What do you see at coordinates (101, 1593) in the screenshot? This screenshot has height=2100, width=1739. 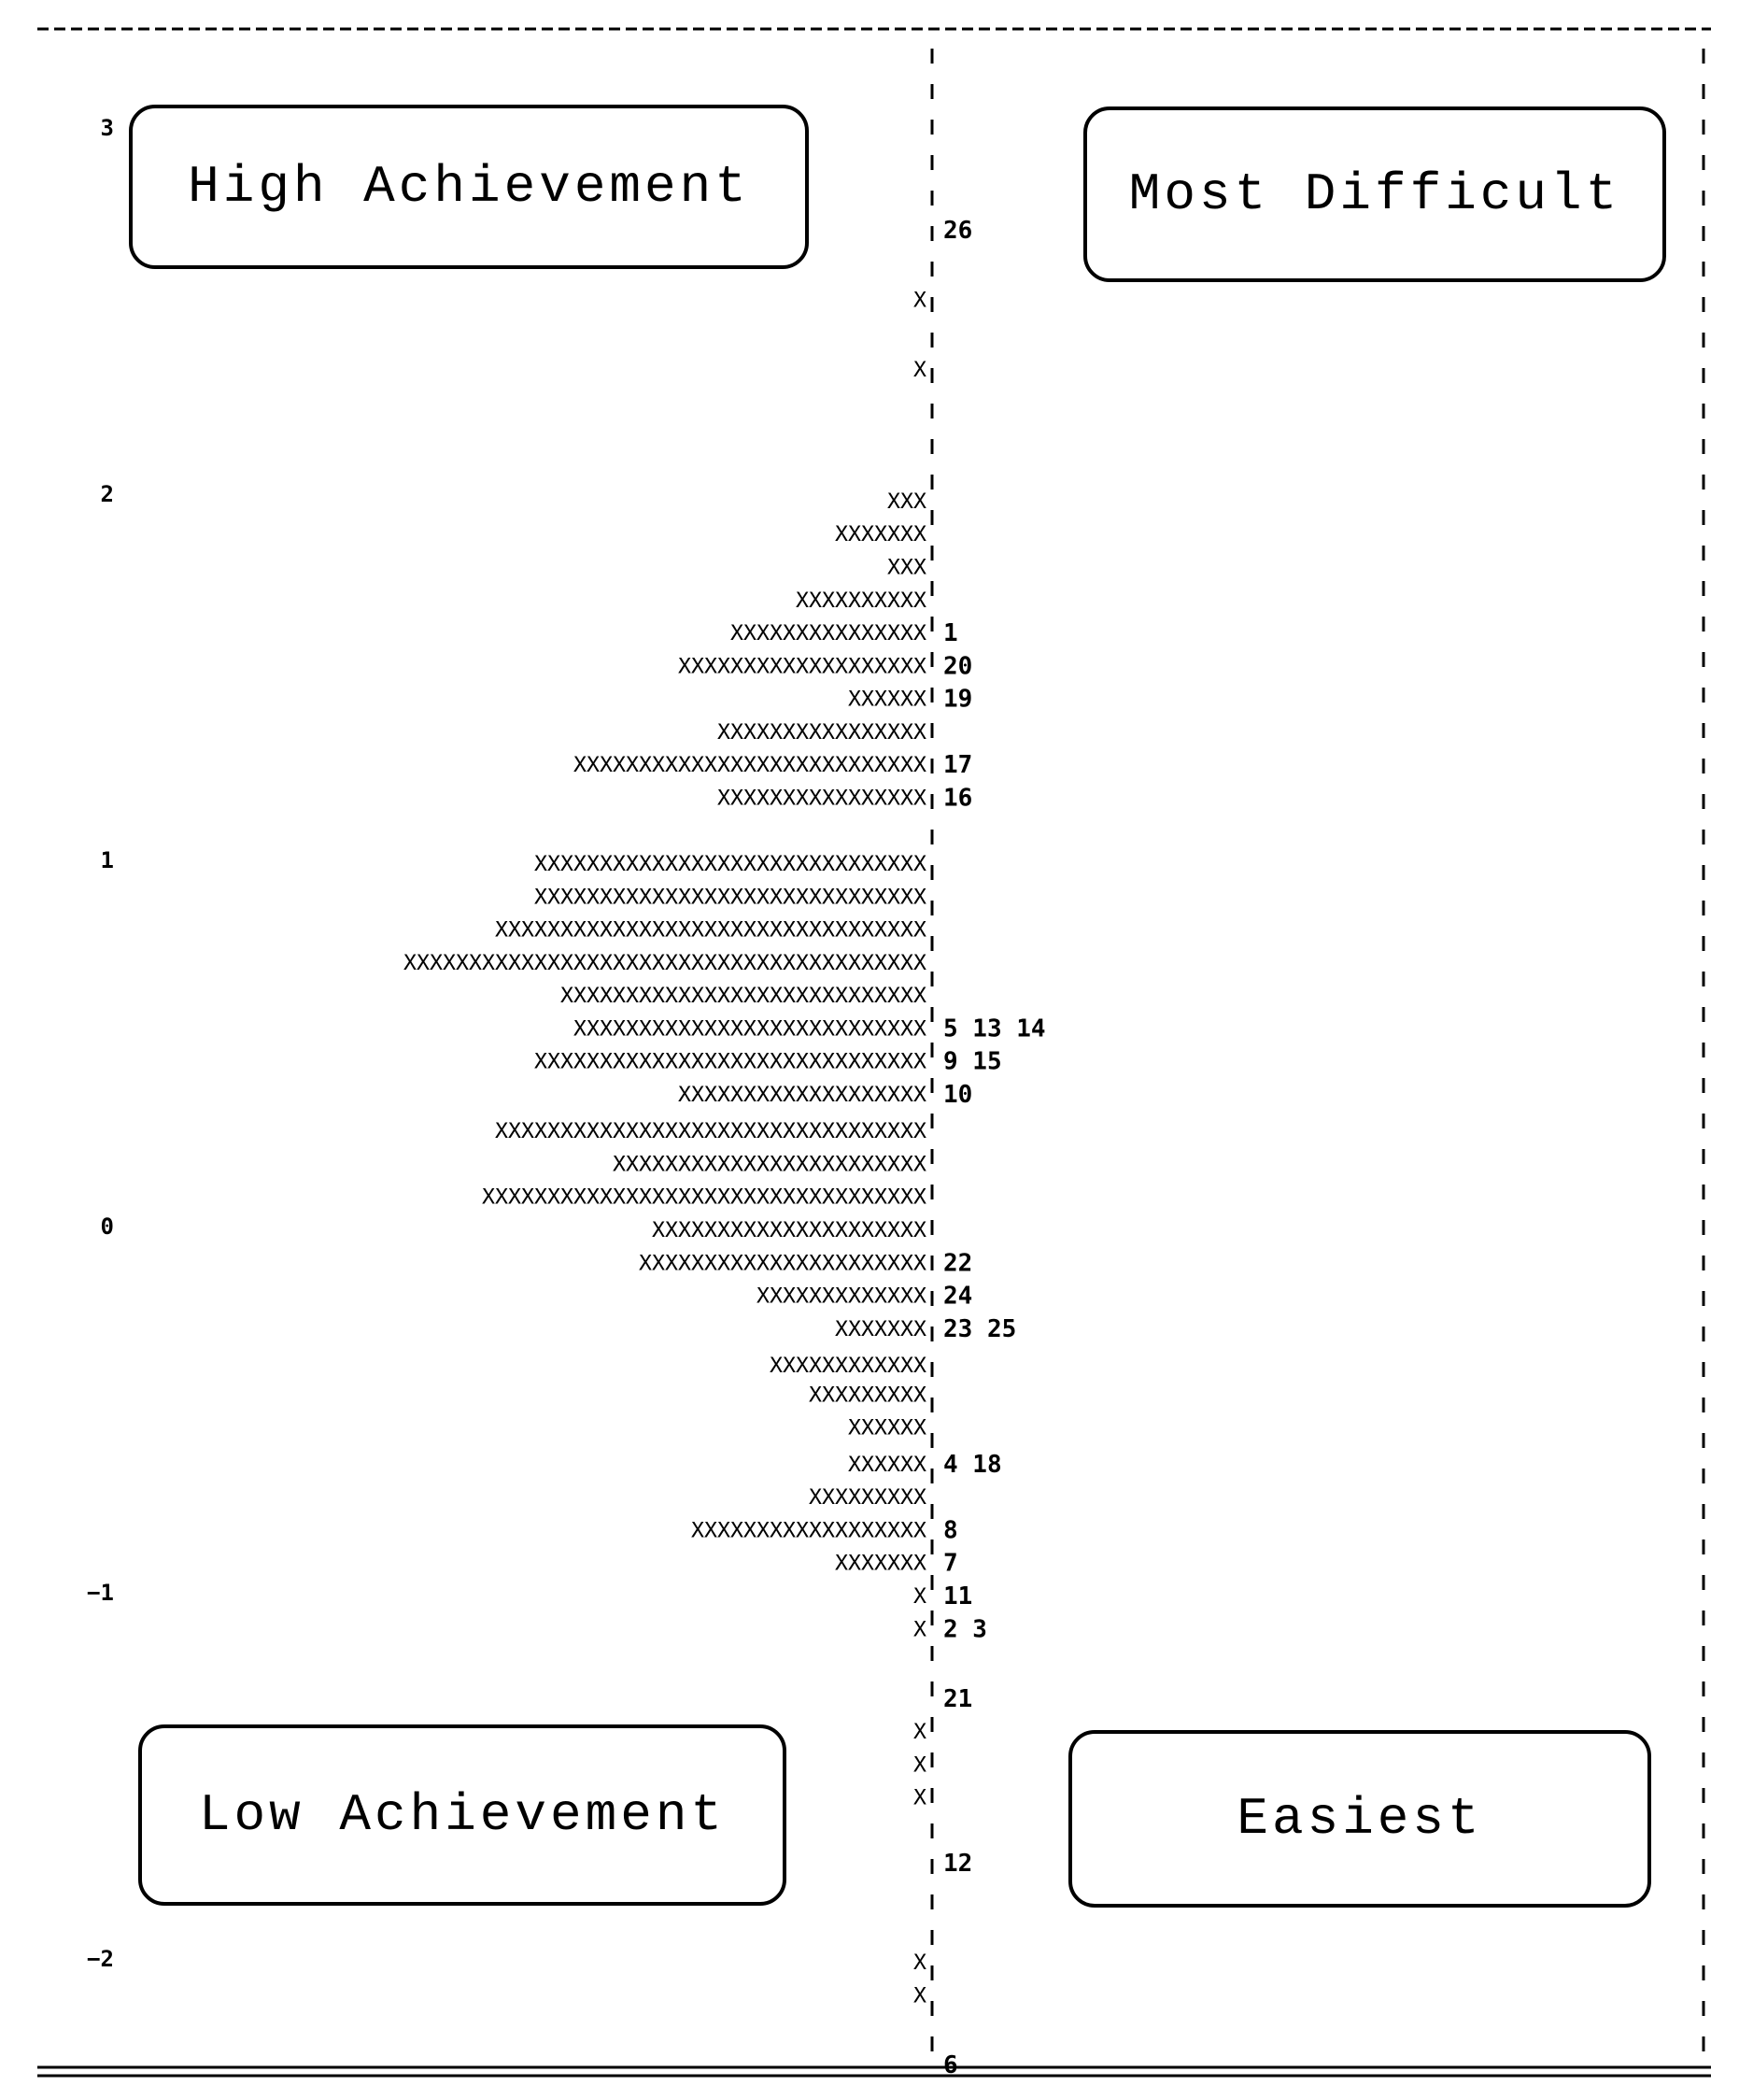 I see `y-tick-label: −1` at bounding box center [101, 1593].